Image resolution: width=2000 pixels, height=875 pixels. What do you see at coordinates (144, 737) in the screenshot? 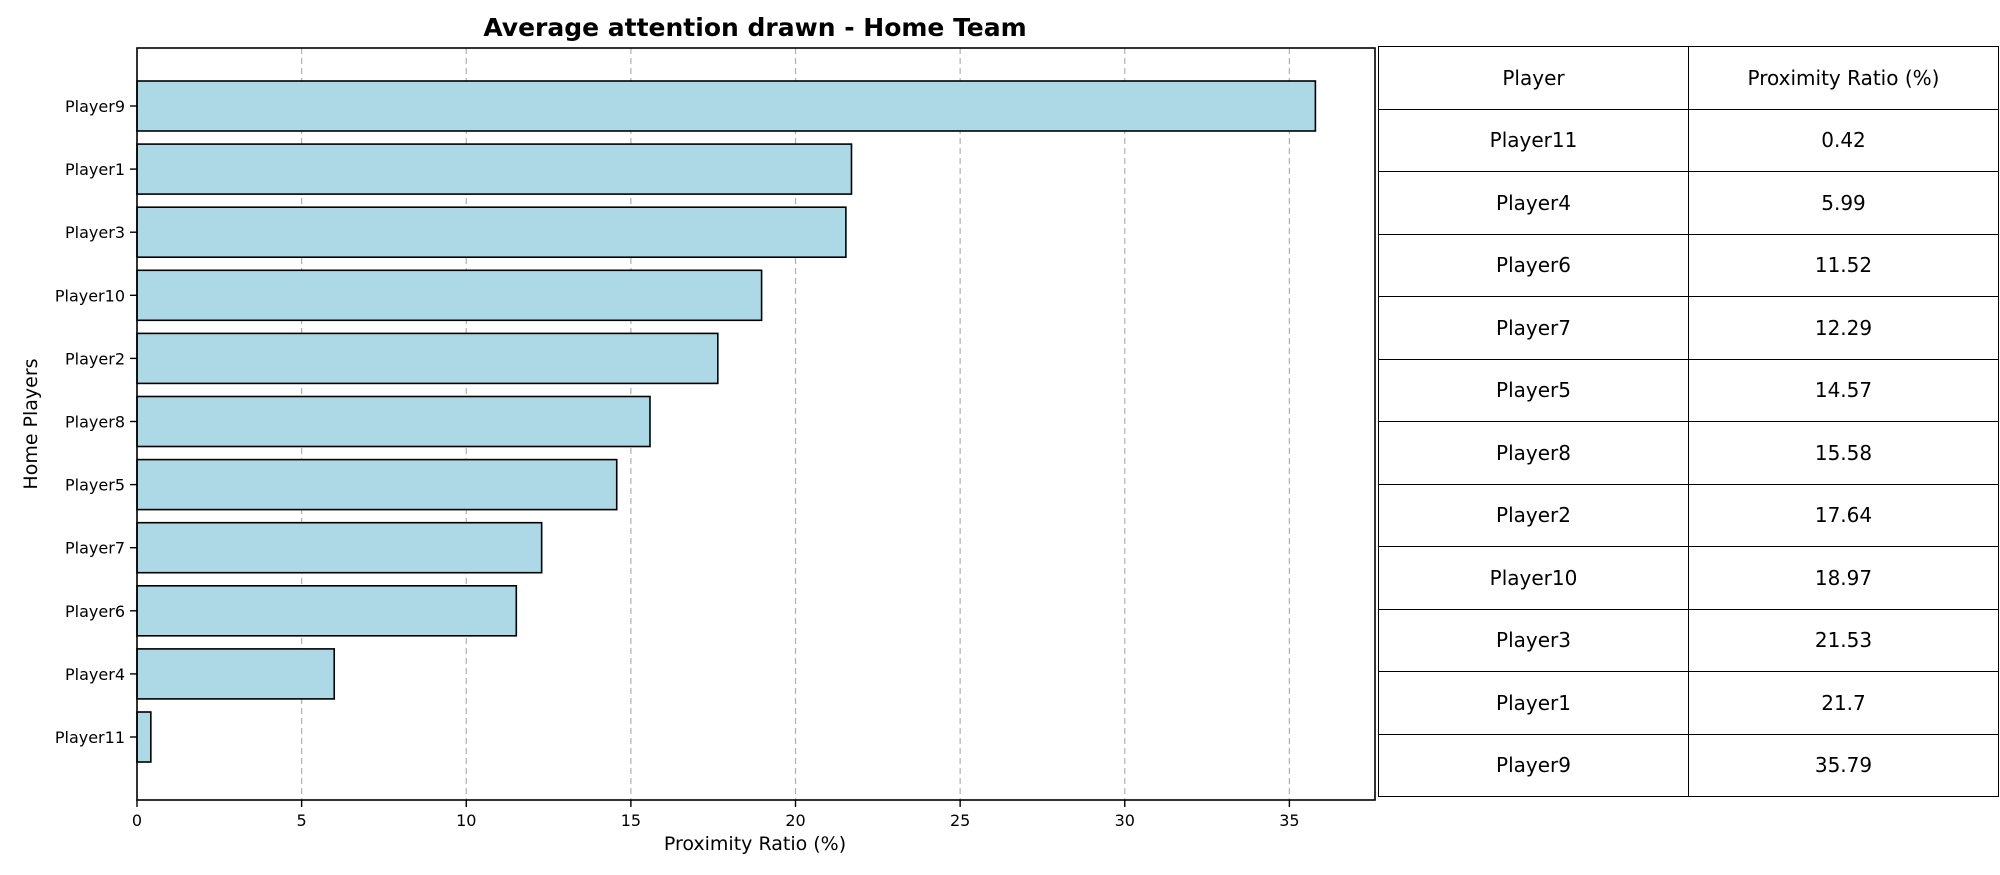
I see `bar-player11` at bounding box center [144, 737].